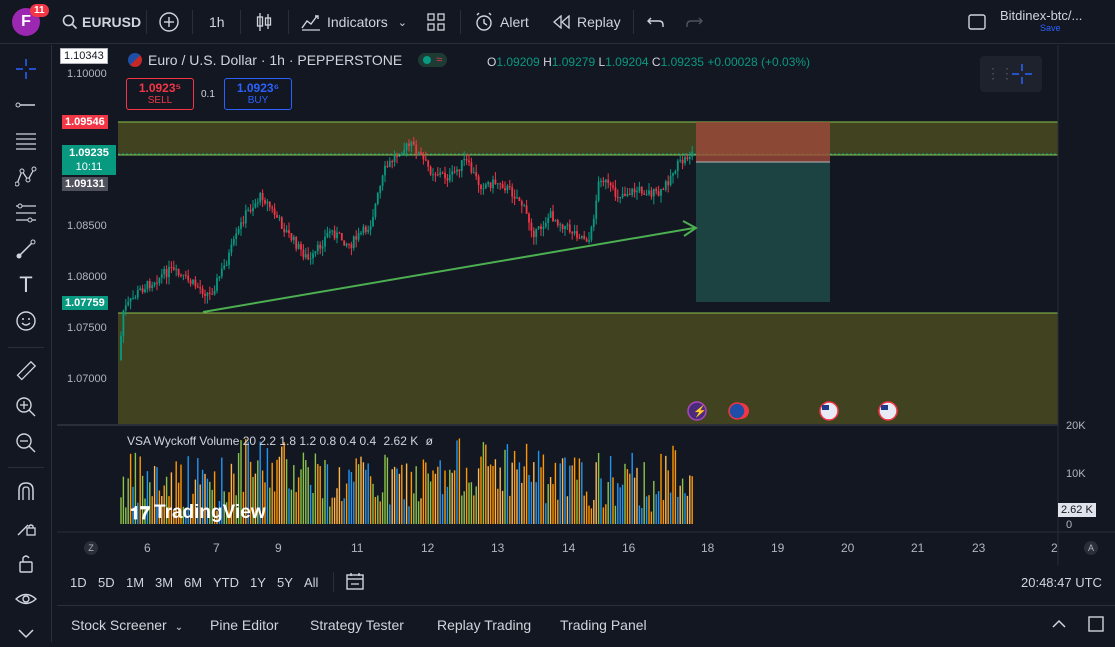 The width and height of the screenshot is (1115, 647). What do you see at coordinates (1061, 582) in the screenshot?
I see `utc-clock: 20:48:47 UTC` at bounding box center [1061, 582].